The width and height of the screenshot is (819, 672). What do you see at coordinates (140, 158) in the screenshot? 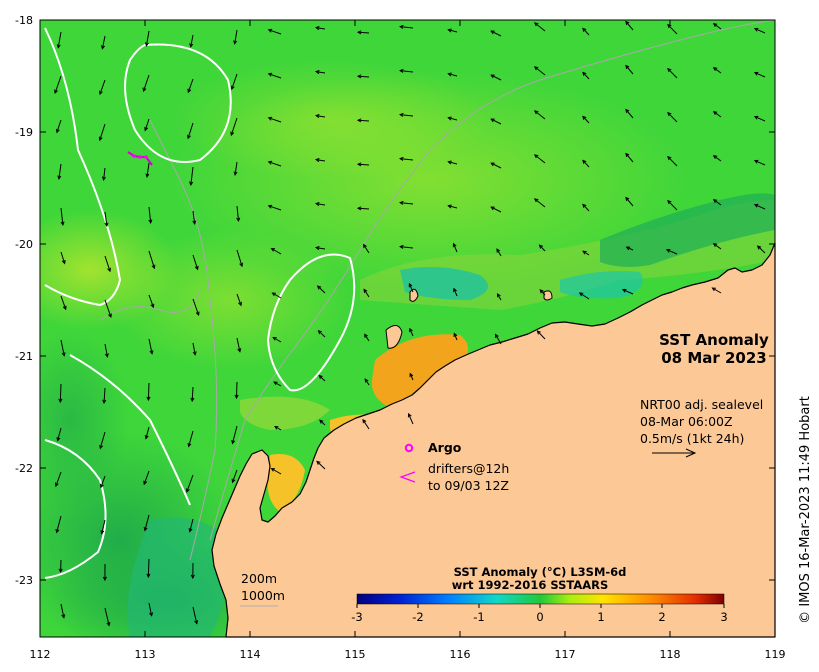
I see `argo-drifter-track` at bounding box center [140, 158].